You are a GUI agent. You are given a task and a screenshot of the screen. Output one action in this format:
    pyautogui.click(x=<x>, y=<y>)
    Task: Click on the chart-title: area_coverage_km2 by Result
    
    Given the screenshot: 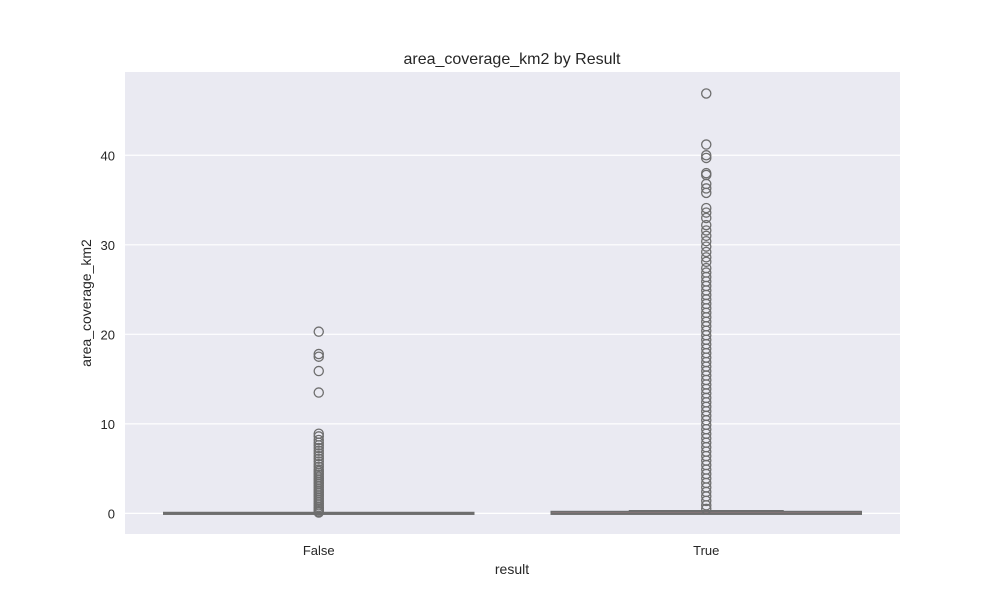 What is the action you would take?
    pyautogui.click(x=512, y=59)
    